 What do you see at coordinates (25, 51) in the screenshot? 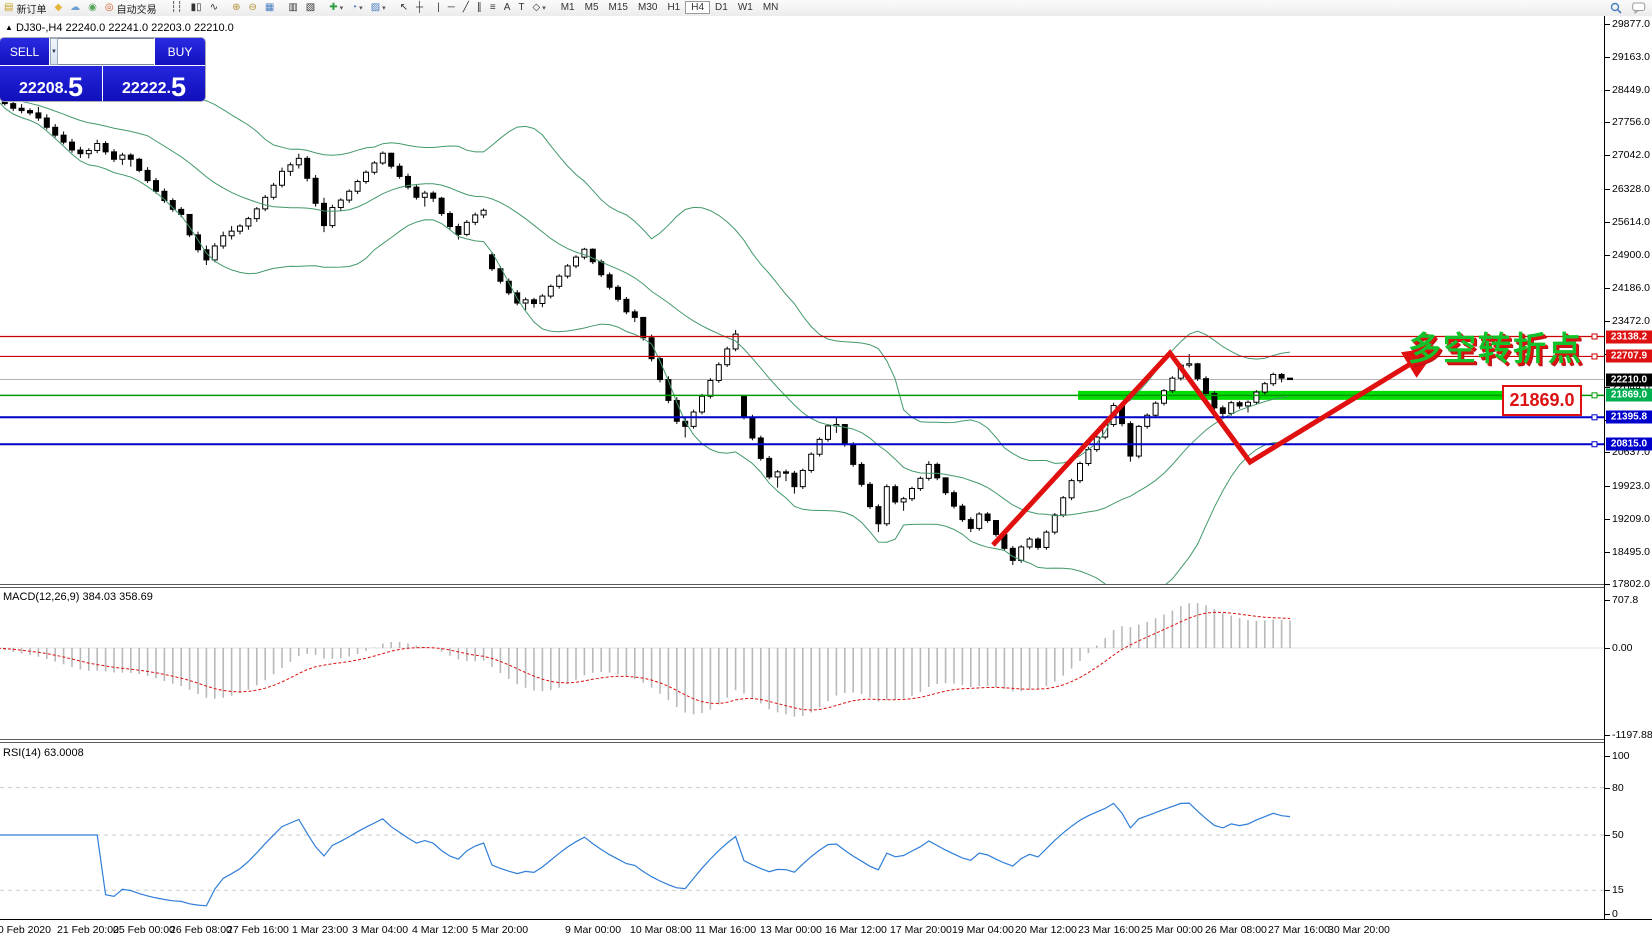
I see `sell-button: SELL` at bounding box center [25, 51].